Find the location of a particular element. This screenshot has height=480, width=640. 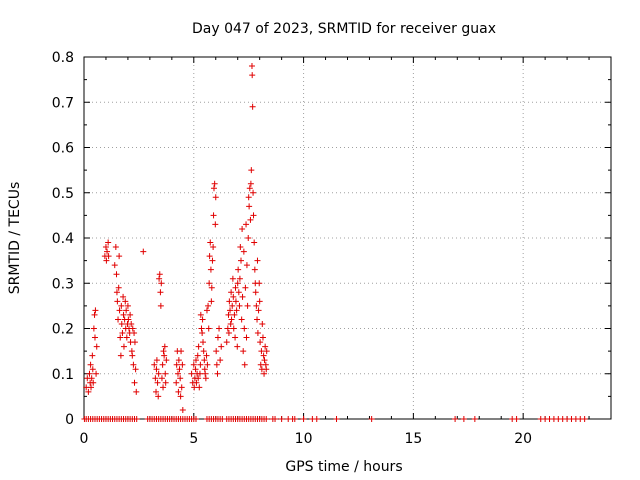

x-axis-label: GPS time / hours is located at coordinates (343, 467).